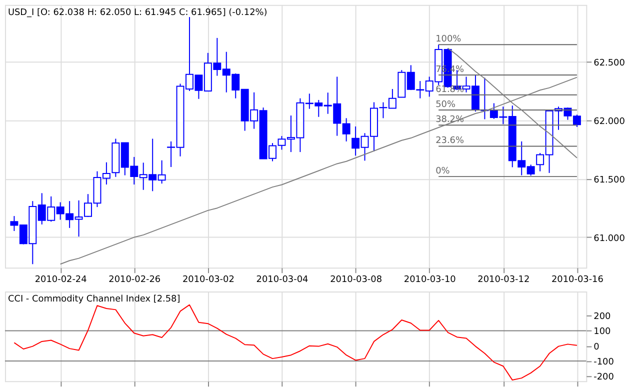 This screenshot has height=391, width=625. What do you see at coordinates (449, 39) in the screenshot?
I see `series-label: 100%` at bounding box center [449, 39].